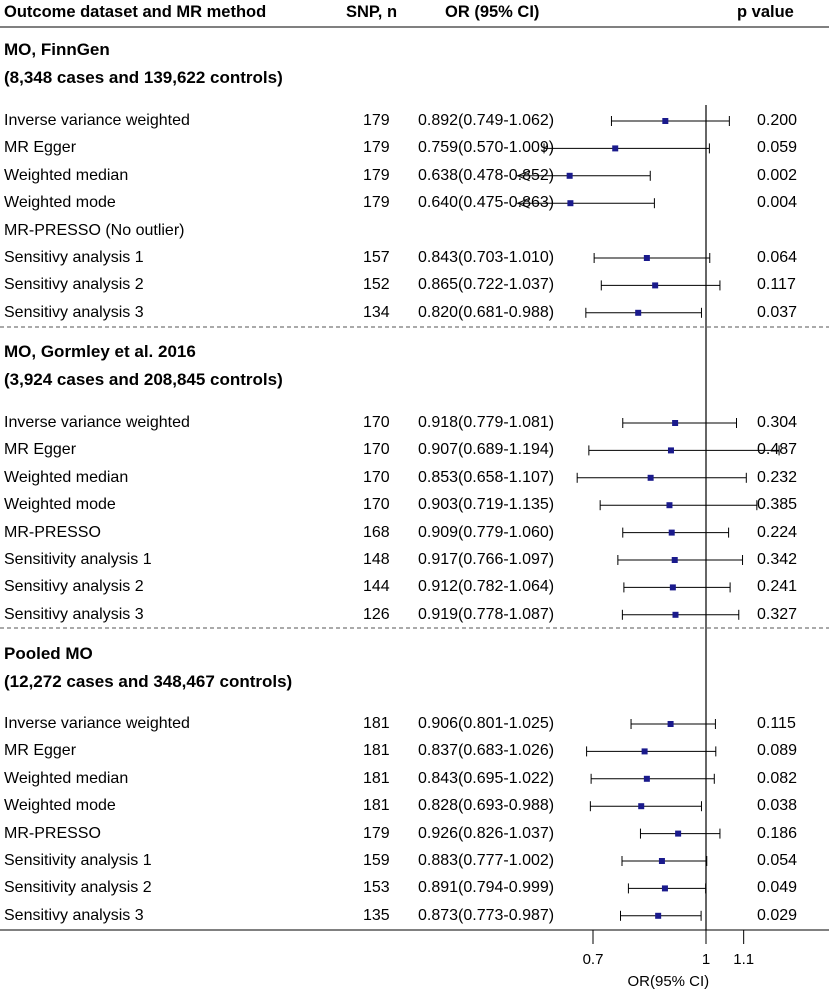 The image size is (829, 996). Describe the element at coordinates (376, 532) in the screenshot. I see `row-snp: 168` at that location.